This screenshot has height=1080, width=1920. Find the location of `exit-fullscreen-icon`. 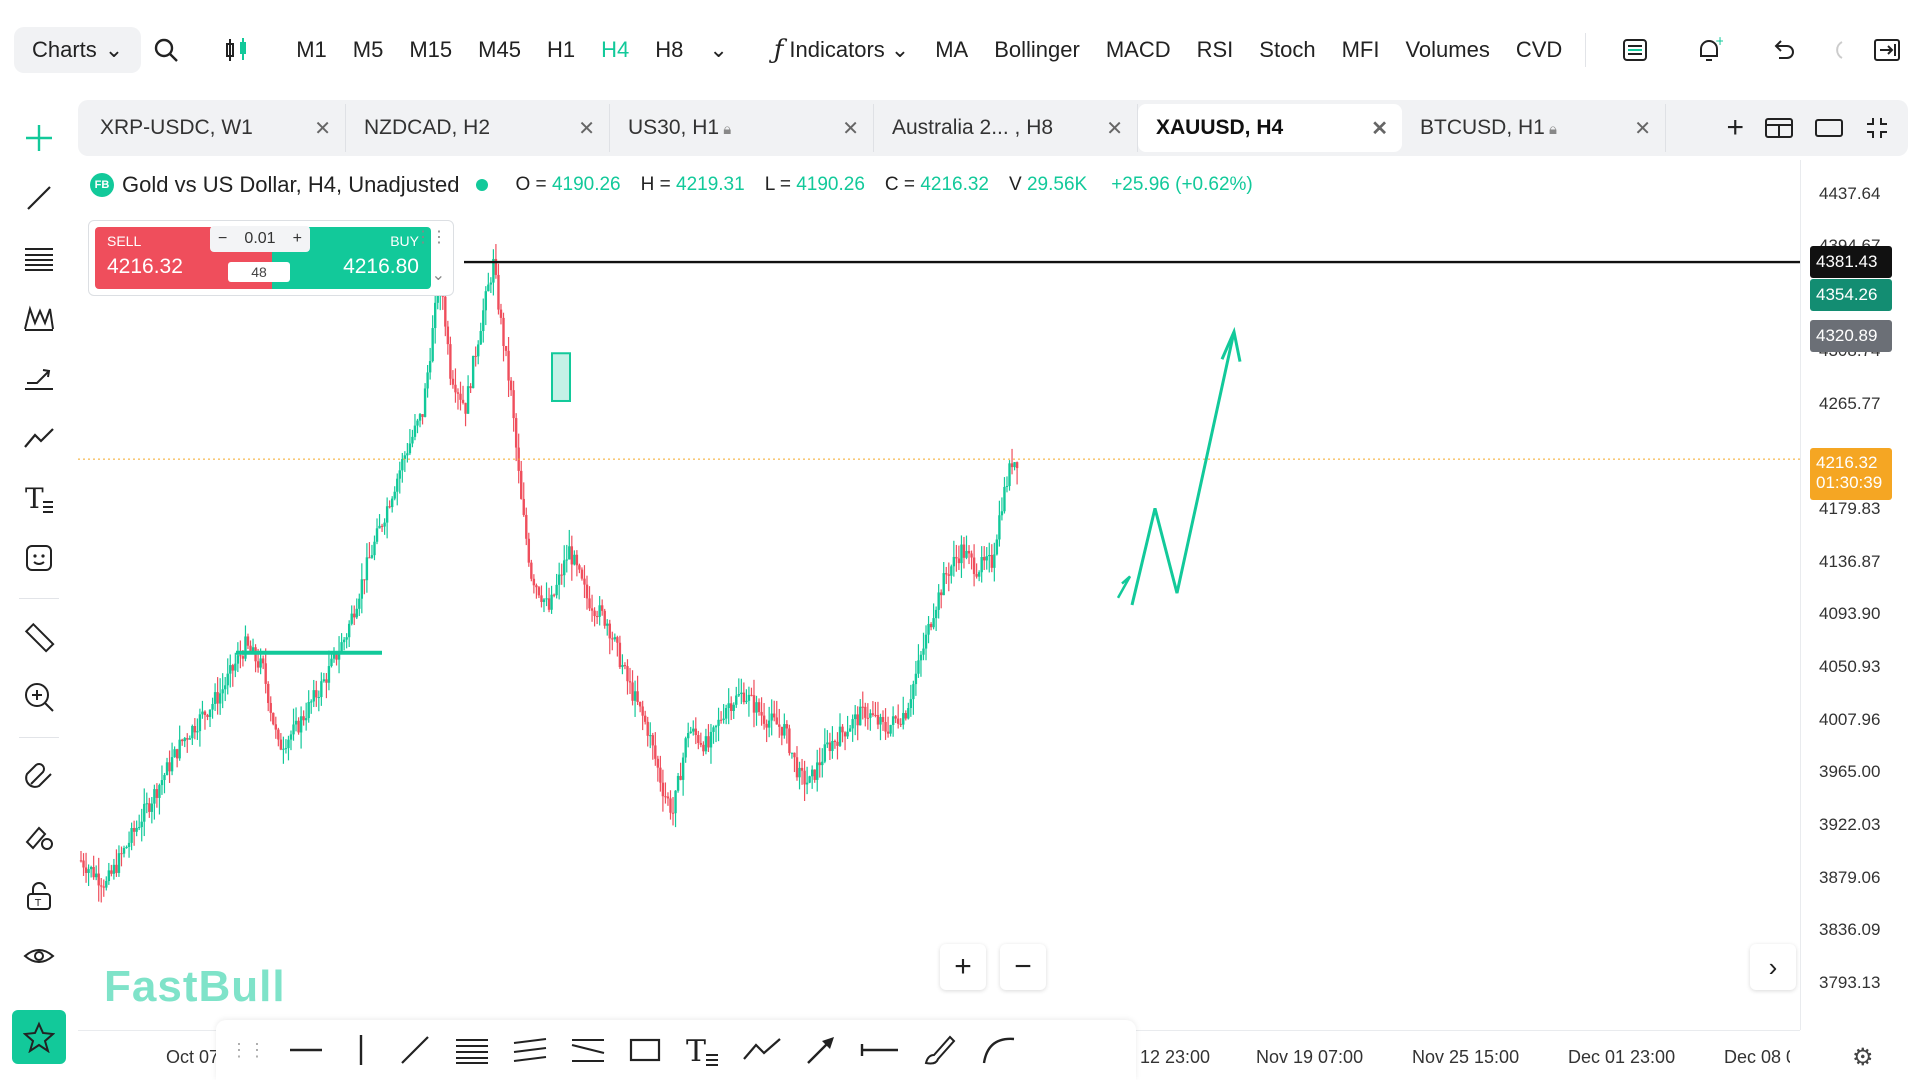

exit-fullscreen-icon is located at coordinates (1887, 50).